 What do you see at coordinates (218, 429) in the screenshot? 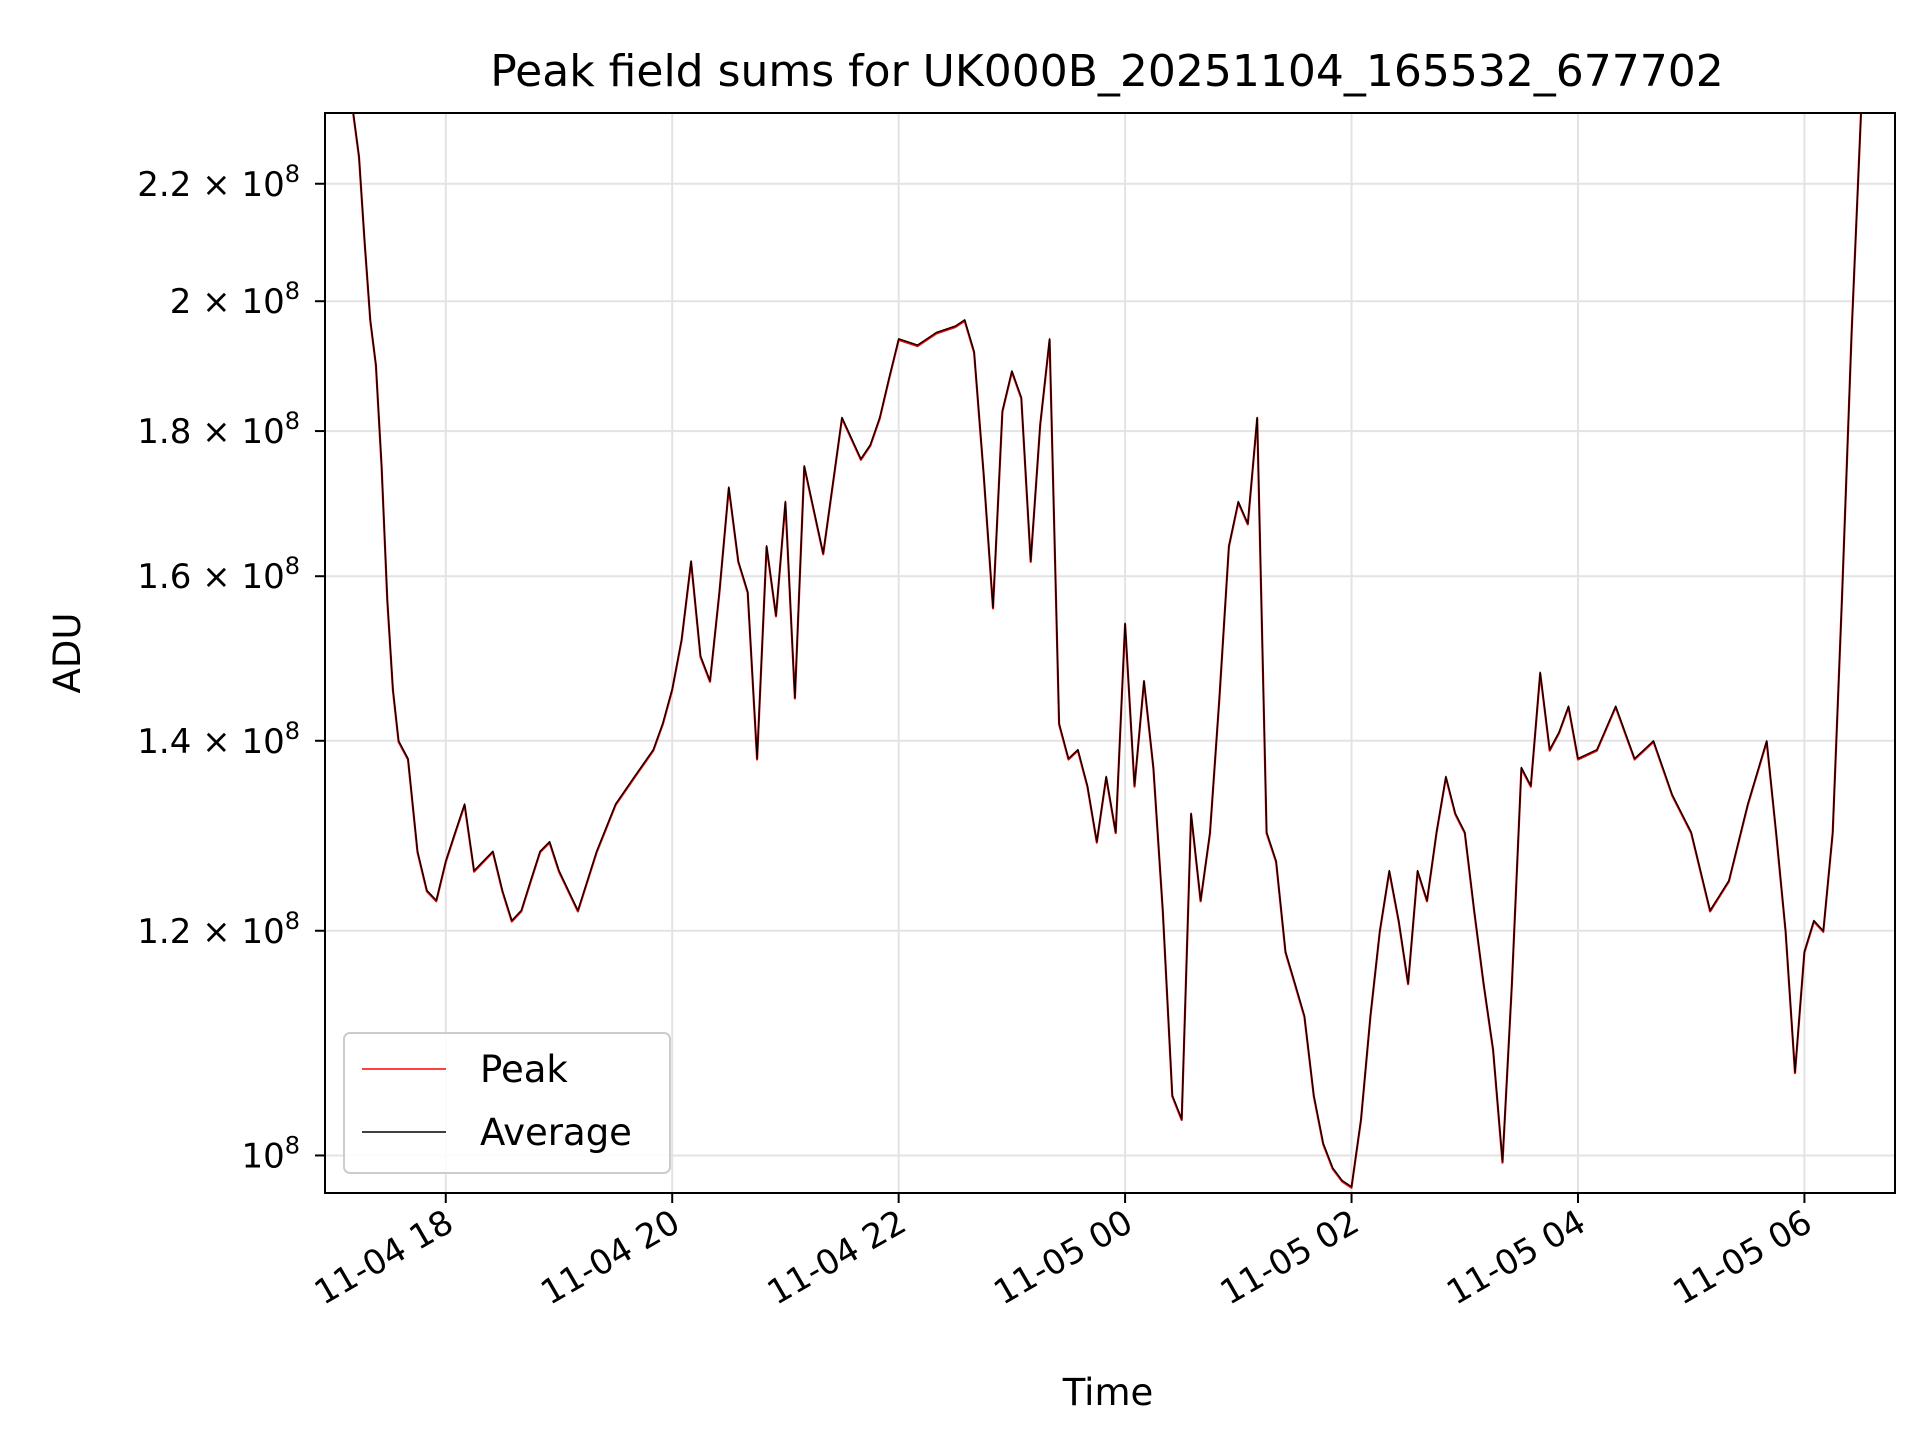
I see `y-tick-label: 1.8 × 108` at bounding box center [218, 429].